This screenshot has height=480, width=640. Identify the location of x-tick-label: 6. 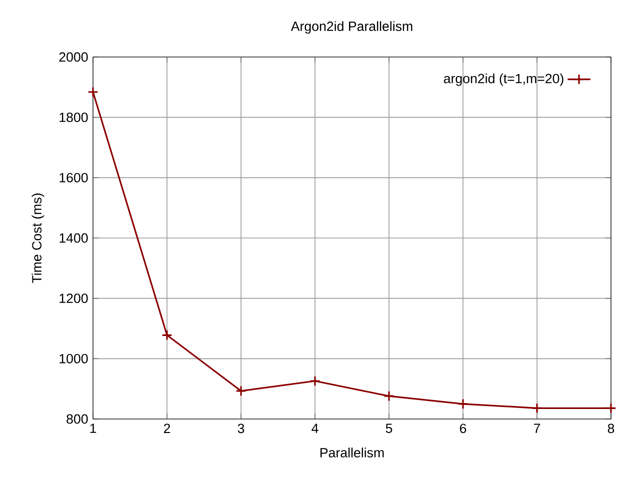
(463, 429).